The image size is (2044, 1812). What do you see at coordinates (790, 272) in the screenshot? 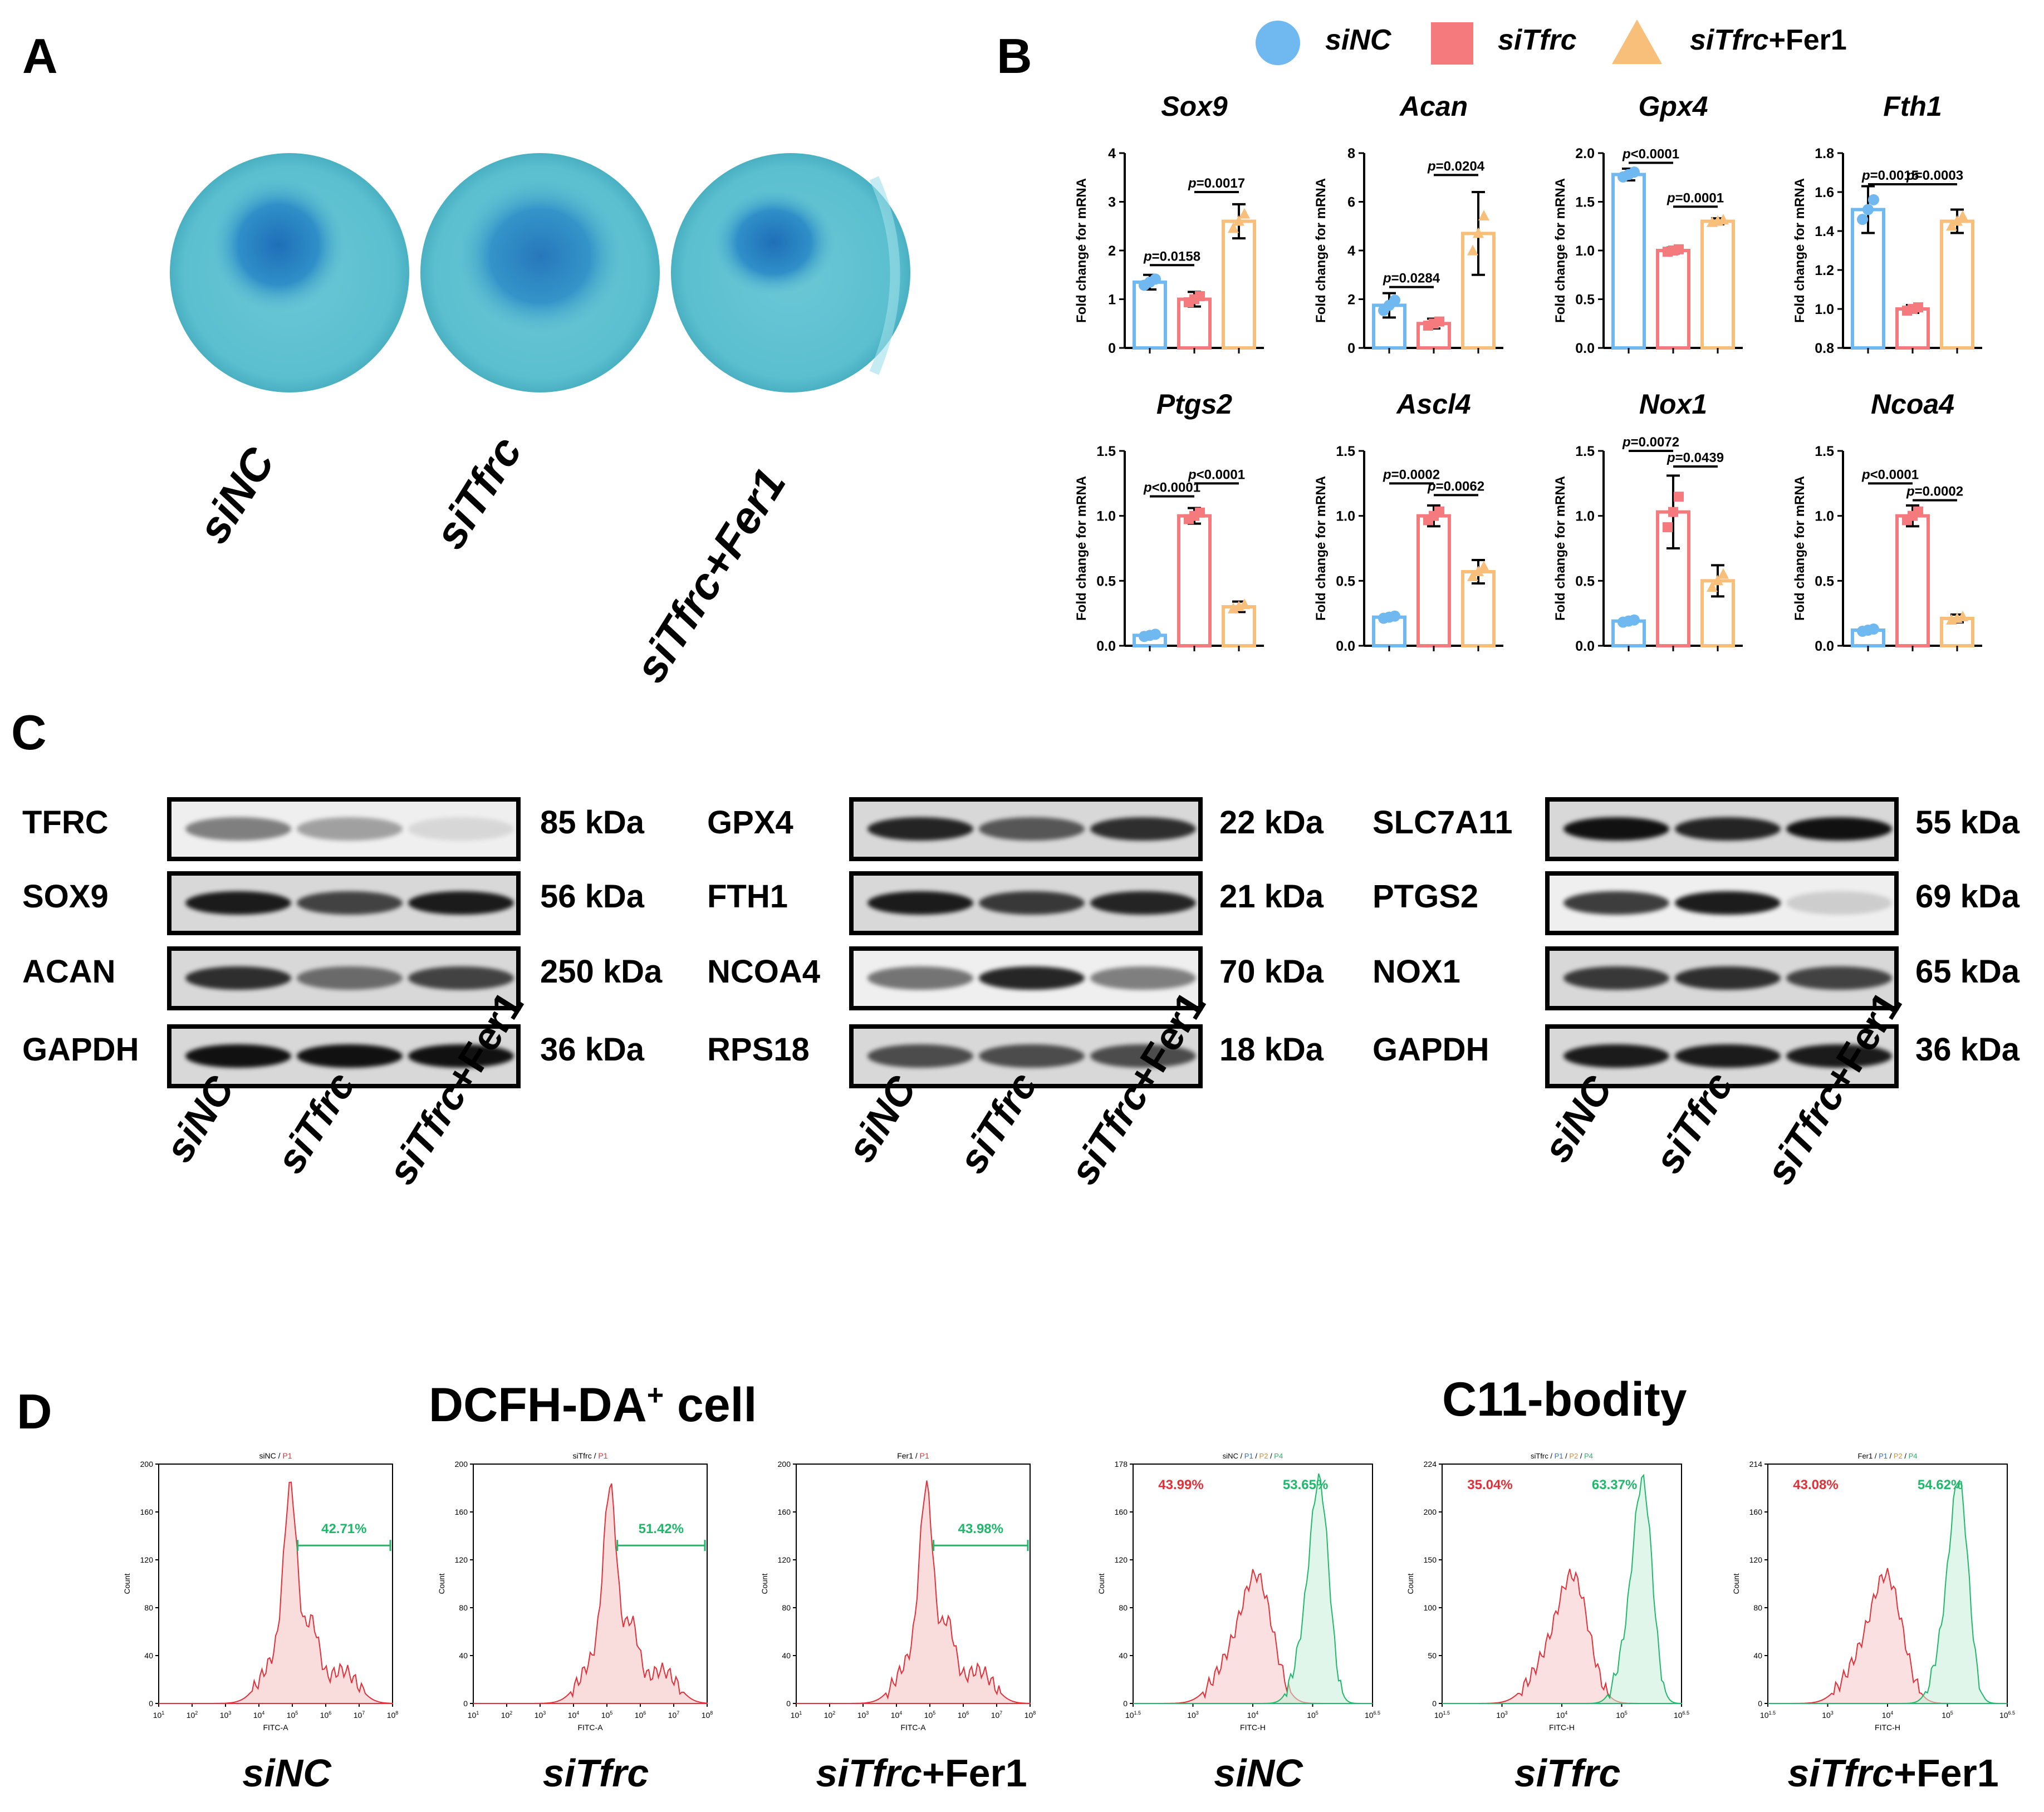
I see `dish-sitfrc-fer1` at bounding box center [790, 272].